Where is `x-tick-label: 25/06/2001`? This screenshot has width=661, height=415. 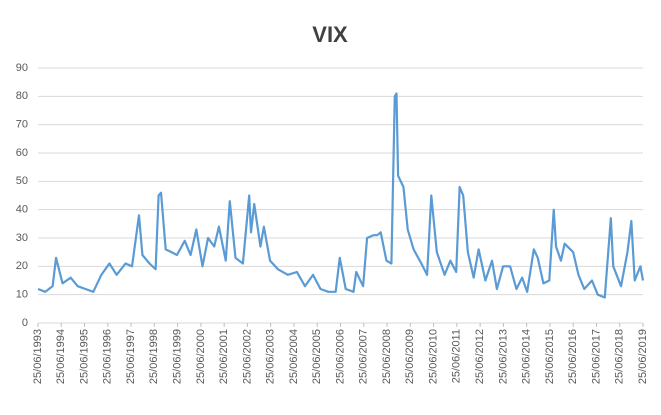 x-tick-label: 25/06/2001 is located at coordinates (224, 356).